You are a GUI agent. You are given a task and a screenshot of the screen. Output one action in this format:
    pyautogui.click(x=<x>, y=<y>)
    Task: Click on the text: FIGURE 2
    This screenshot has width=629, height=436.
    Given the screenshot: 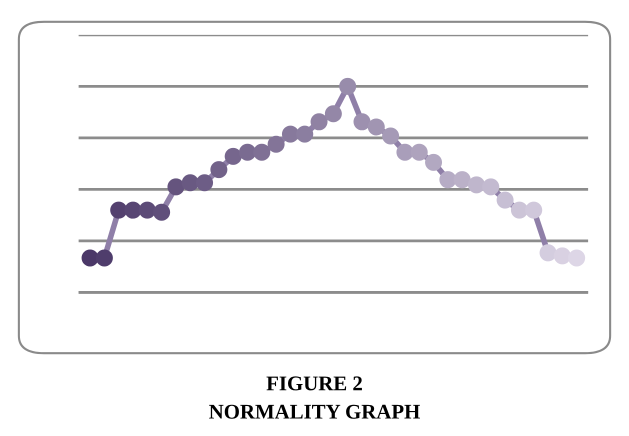 What is the action you would take?
    pyautogui.click(x=314, y=383)
    